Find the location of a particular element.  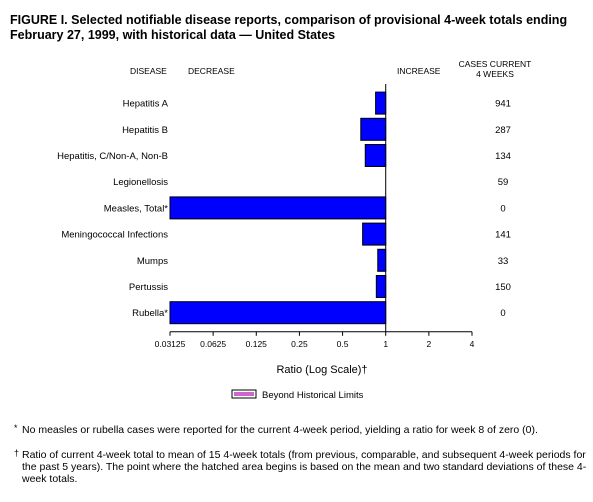

category-label: Hepatitis, C/Non-A, Non-B is located at coordinates (112, 156).